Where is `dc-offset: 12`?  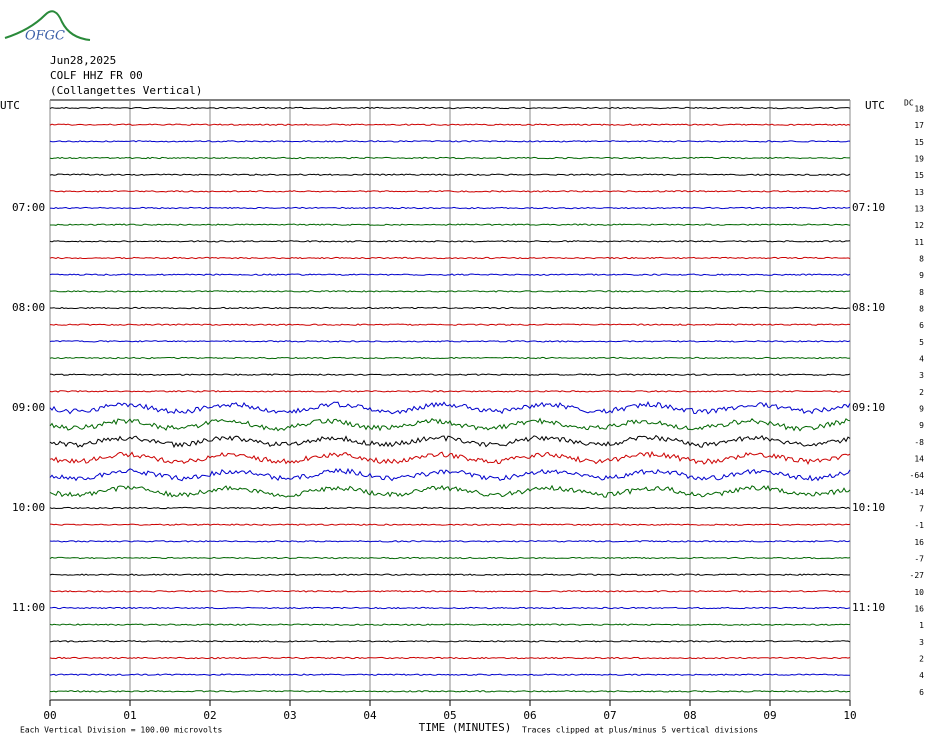
dc-offset: 12 is located at coordinates (919, 225).